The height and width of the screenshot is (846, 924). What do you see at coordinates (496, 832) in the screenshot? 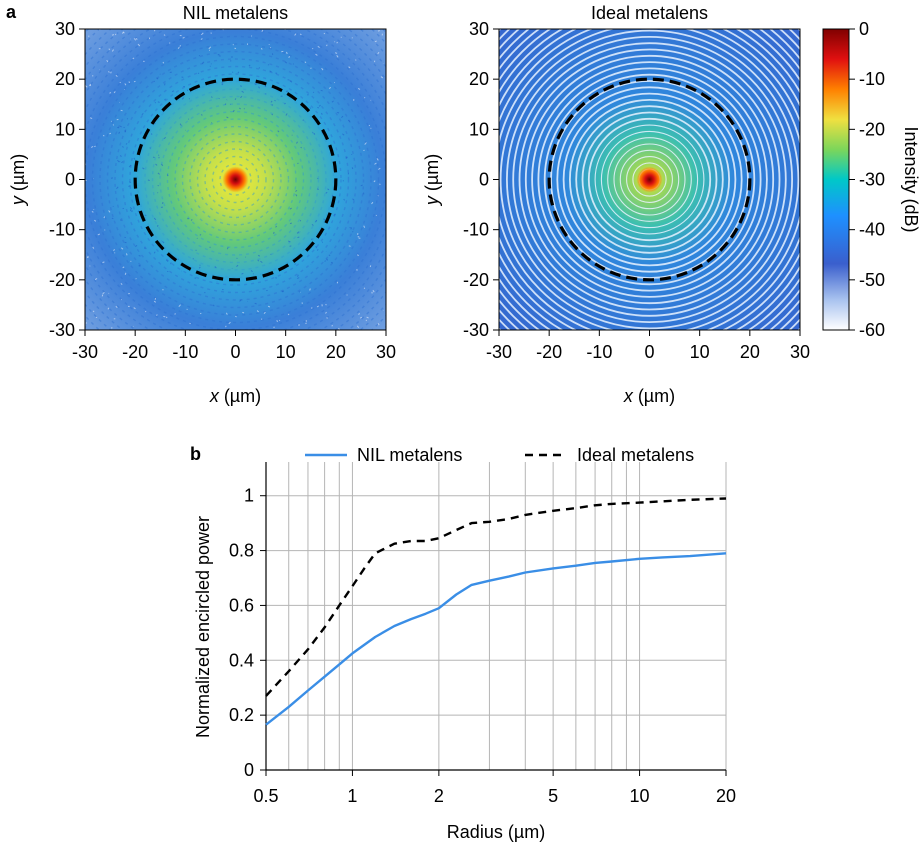
I see `line-chart-xlabel: Radius (µm)` at bounding box center [496, 832].